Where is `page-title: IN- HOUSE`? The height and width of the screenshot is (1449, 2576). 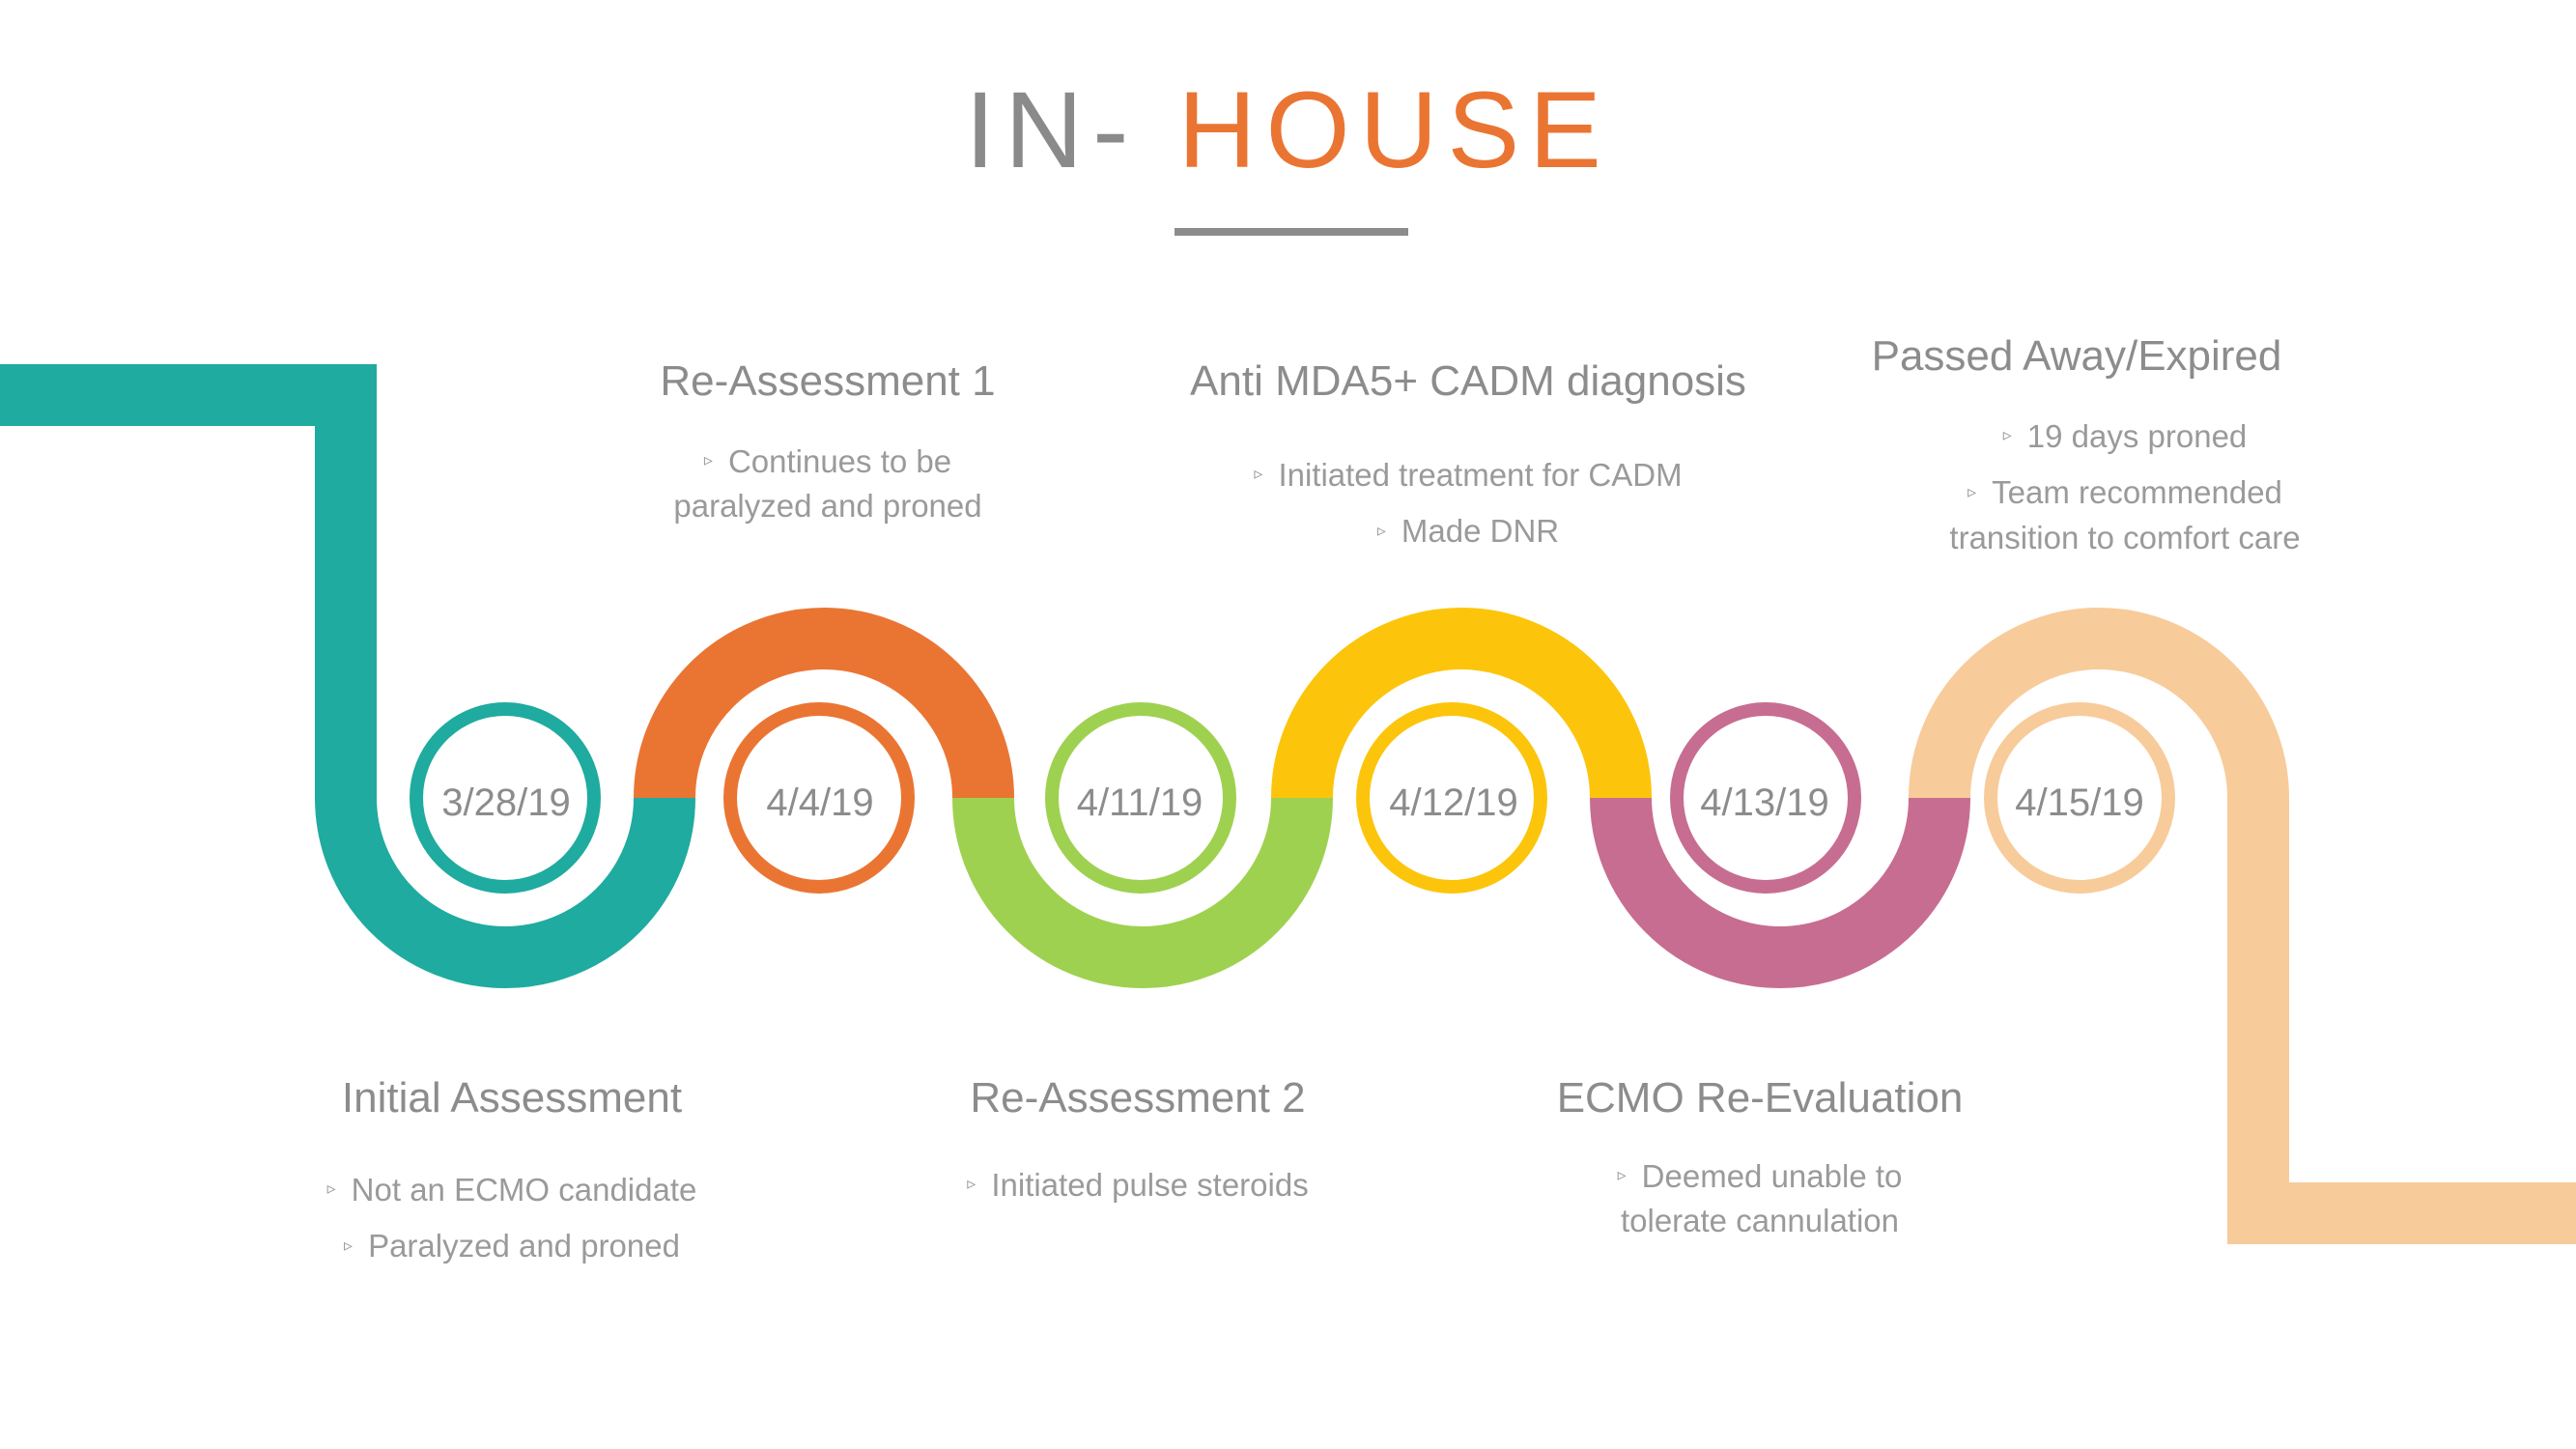 page-title: IN- HOUSE is located at coordinates (1288, 130).